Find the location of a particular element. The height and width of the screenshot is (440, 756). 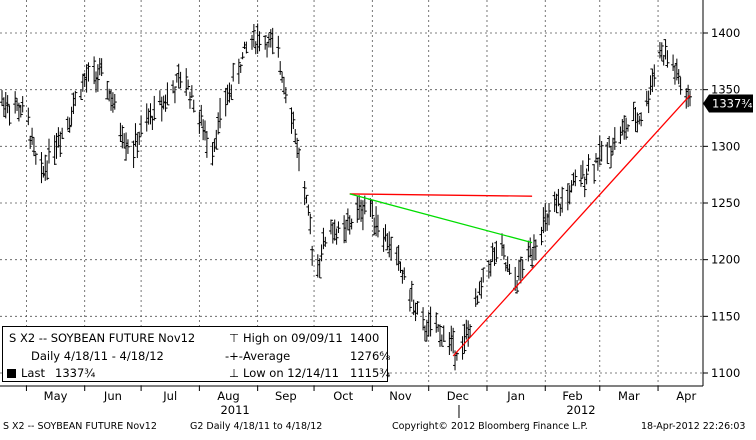

x-tick-label: Jan is located at coordinates (515, 396).